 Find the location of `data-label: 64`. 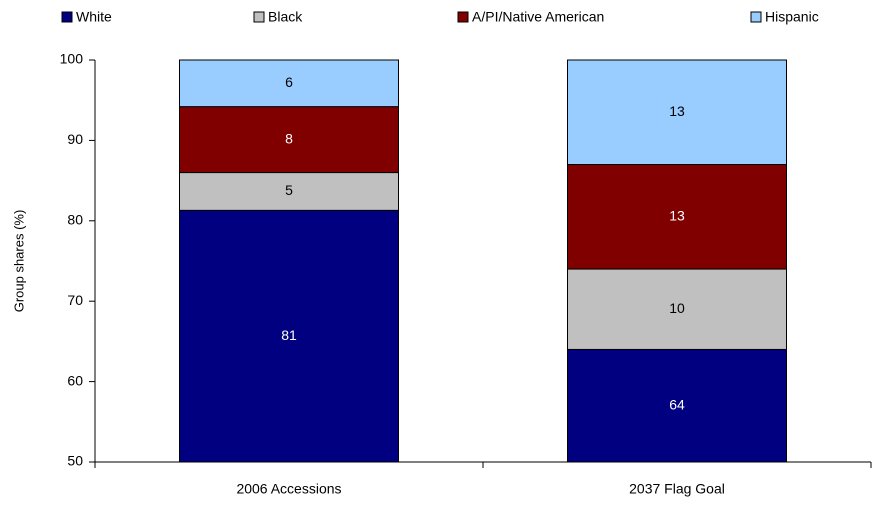

data-label: 64 is located at coordinates (677, 404).